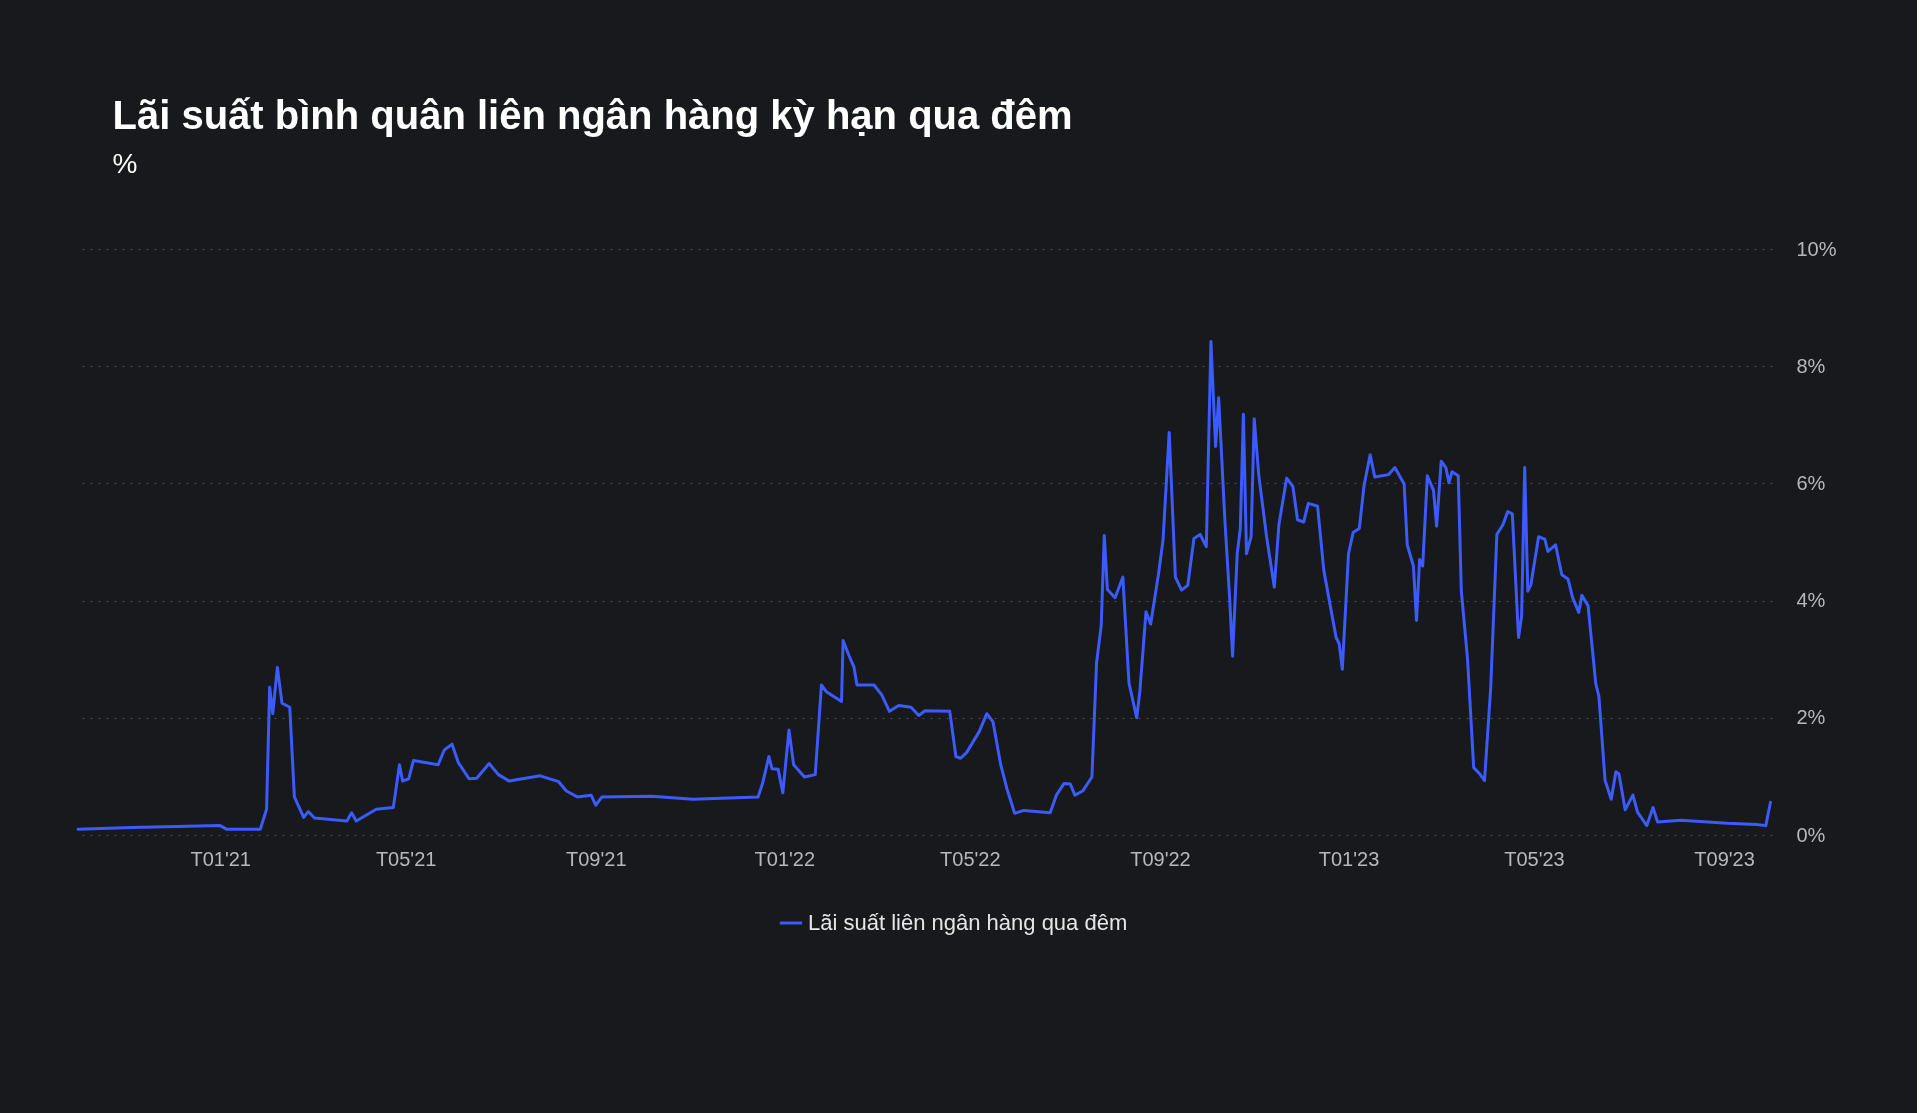 The image size is (1920, 1113). Describe the element at coordinates (125, 163) in the screenshot. I see `chart-subtitle: %` at that location.